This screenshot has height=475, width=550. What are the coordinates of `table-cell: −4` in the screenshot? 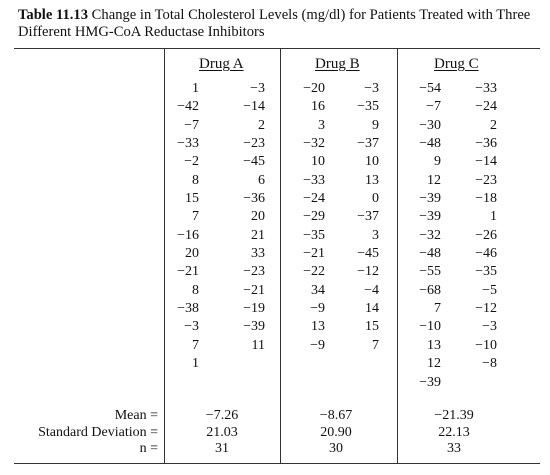 It's located at (371, 290).